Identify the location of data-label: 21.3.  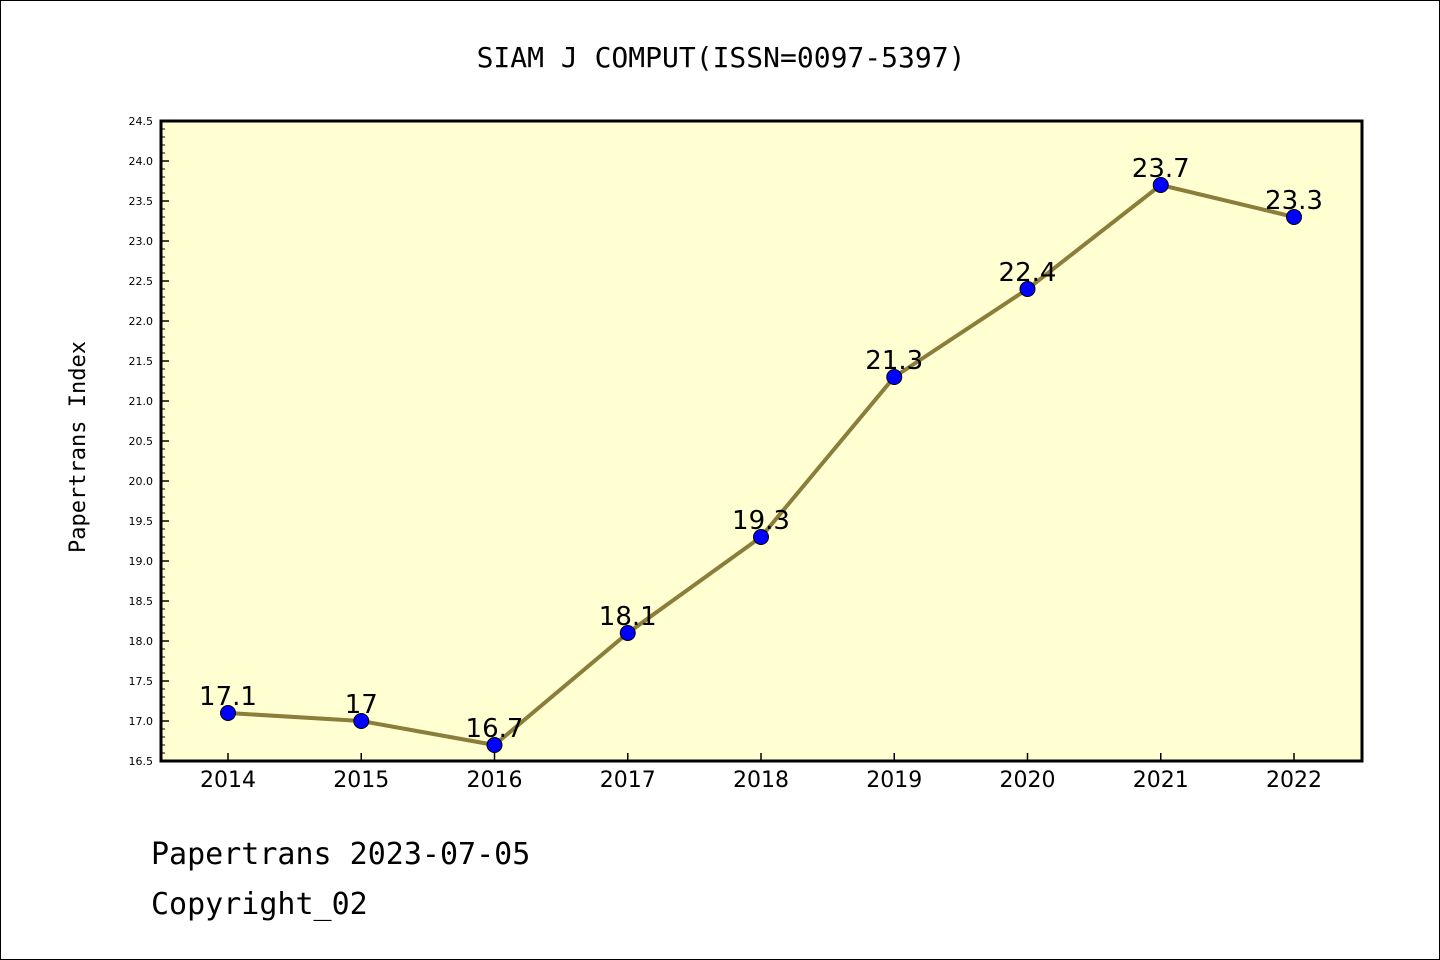
(894, 361).